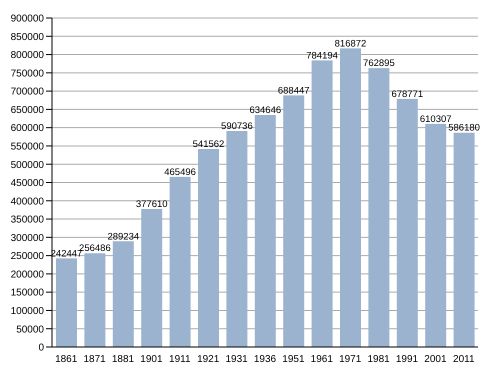 The width and height of the screenshot is (488, 373). Describe the element at coordinates (27, 220) in the screenshot. I see `y-tick-label: 350000` at that location.